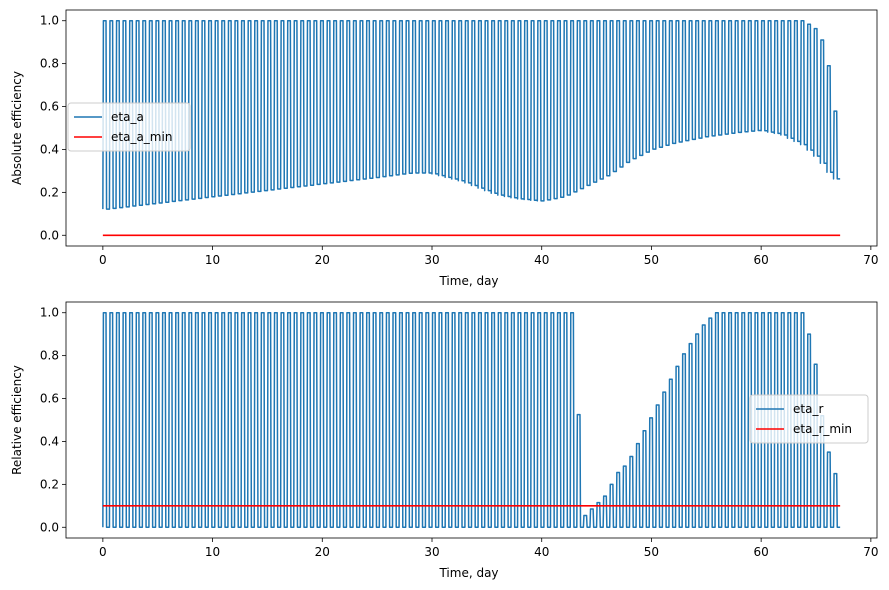 This screenshot has width=889, height=590. Describe the element at coordinates (49, 399) in the screenshot. I see `bottom-y-tick-label: 0.6` at that location.